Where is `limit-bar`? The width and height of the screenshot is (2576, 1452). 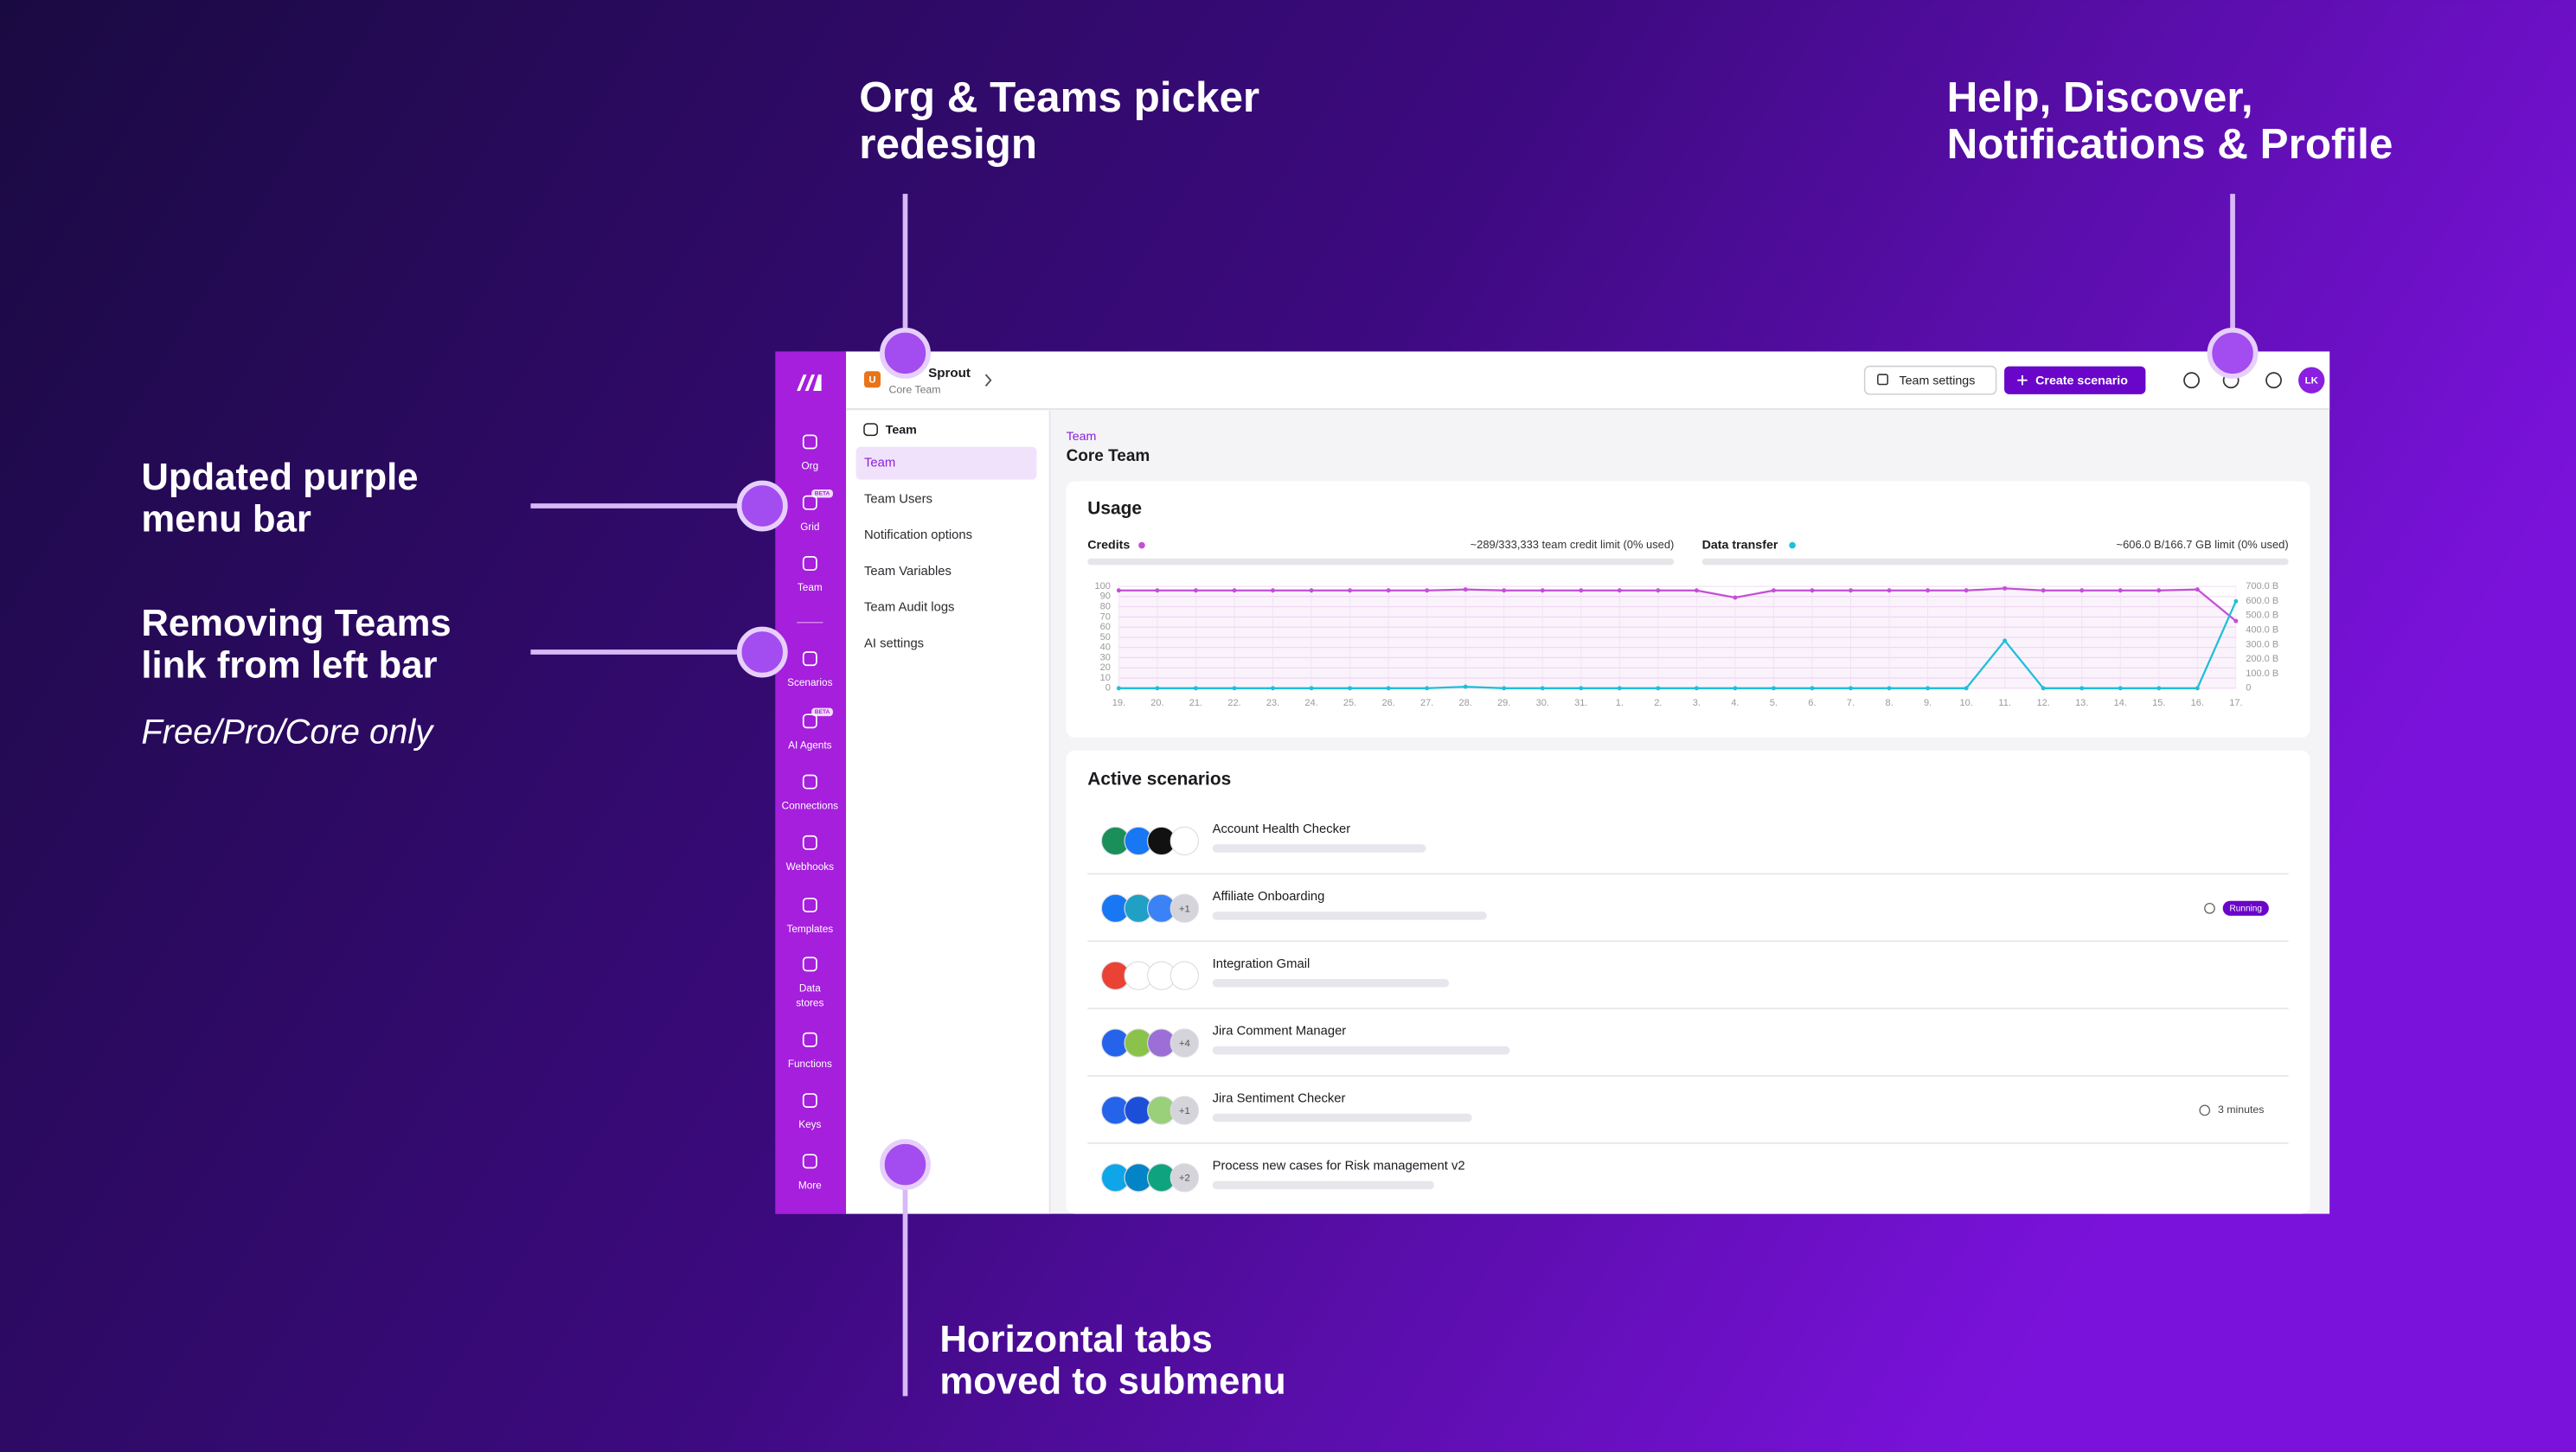 limit-bar is located at coordinates (1995, 562).